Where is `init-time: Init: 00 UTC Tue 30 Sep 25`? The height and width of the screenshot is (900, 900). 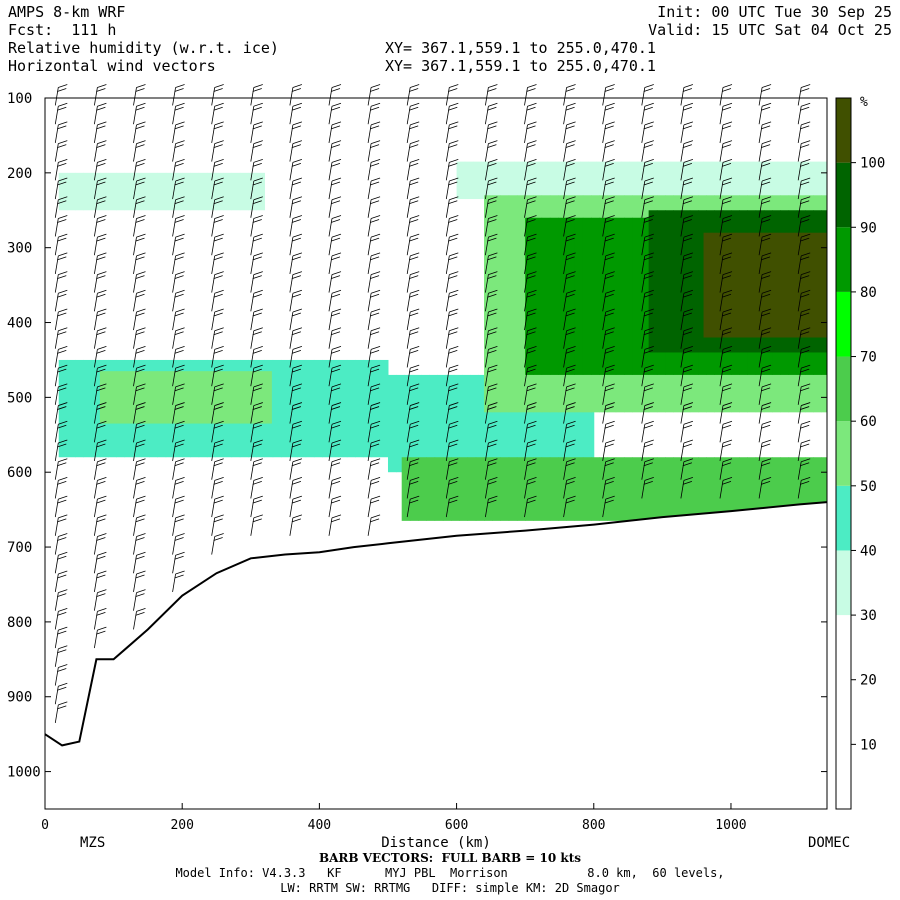
init-time: Init: 00 UTC Tue 30 Sep 25 is located at coordinates (774, 12).